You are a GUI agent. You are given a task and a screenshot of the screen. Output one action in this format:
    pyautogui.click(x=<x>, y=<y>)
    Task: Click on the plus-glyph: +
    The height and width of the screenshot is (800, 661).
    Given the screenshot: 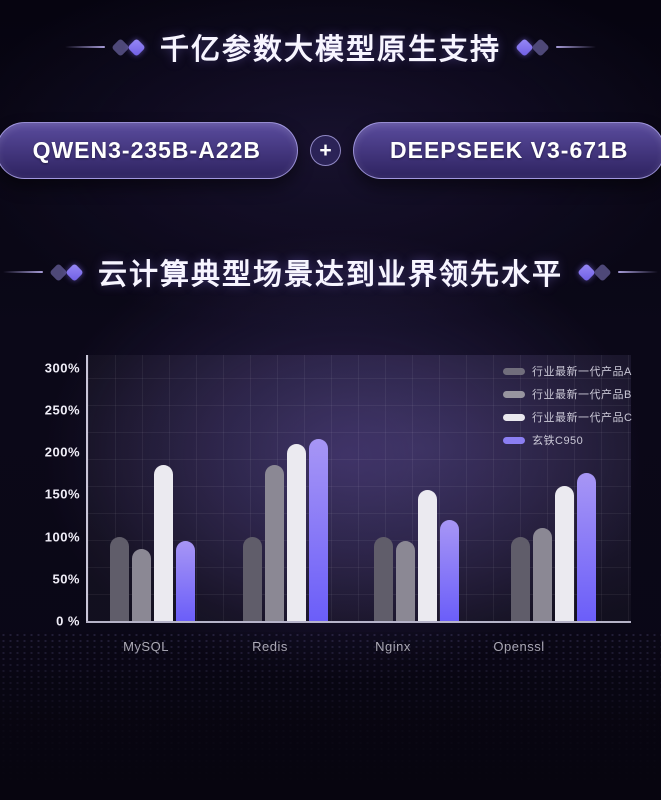 What is the action you would take?
    pyautogui.click(x=325, y=150)
    